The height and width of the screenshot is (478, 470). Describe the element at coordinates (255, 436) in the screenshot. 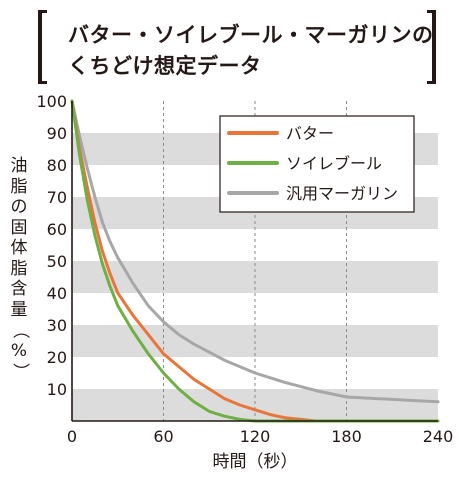

I see `x-tick-label: 120` at that location.